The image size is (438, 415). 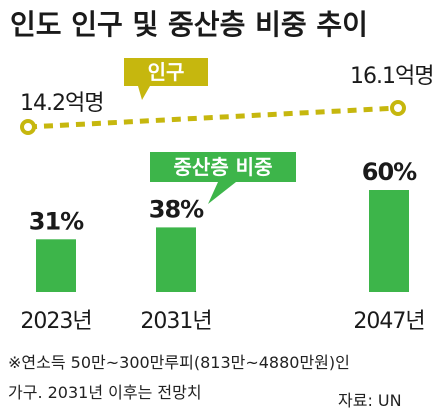 What do you see at coordinates (28, 127) in the screenshot?
I see `population-point-start` at bounding box center [28, 127].